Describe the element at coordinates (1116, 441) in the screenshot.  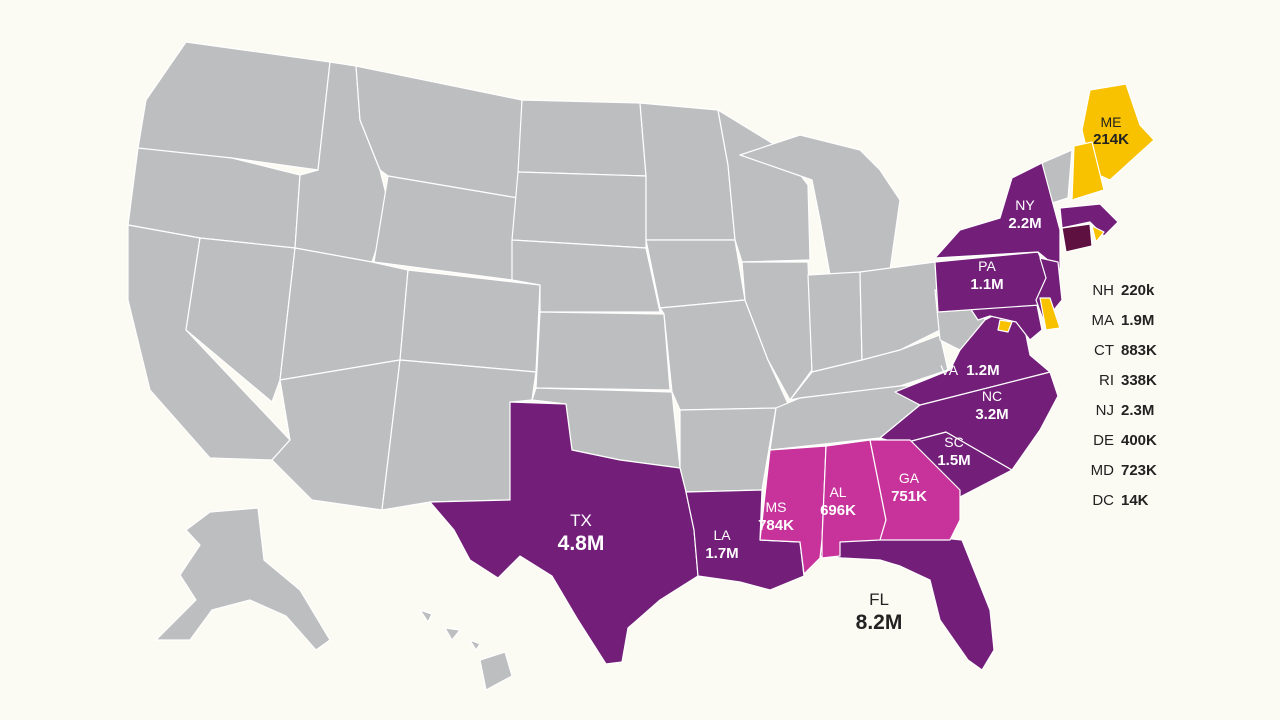
I see `legend-row: DE 400K` at that location.